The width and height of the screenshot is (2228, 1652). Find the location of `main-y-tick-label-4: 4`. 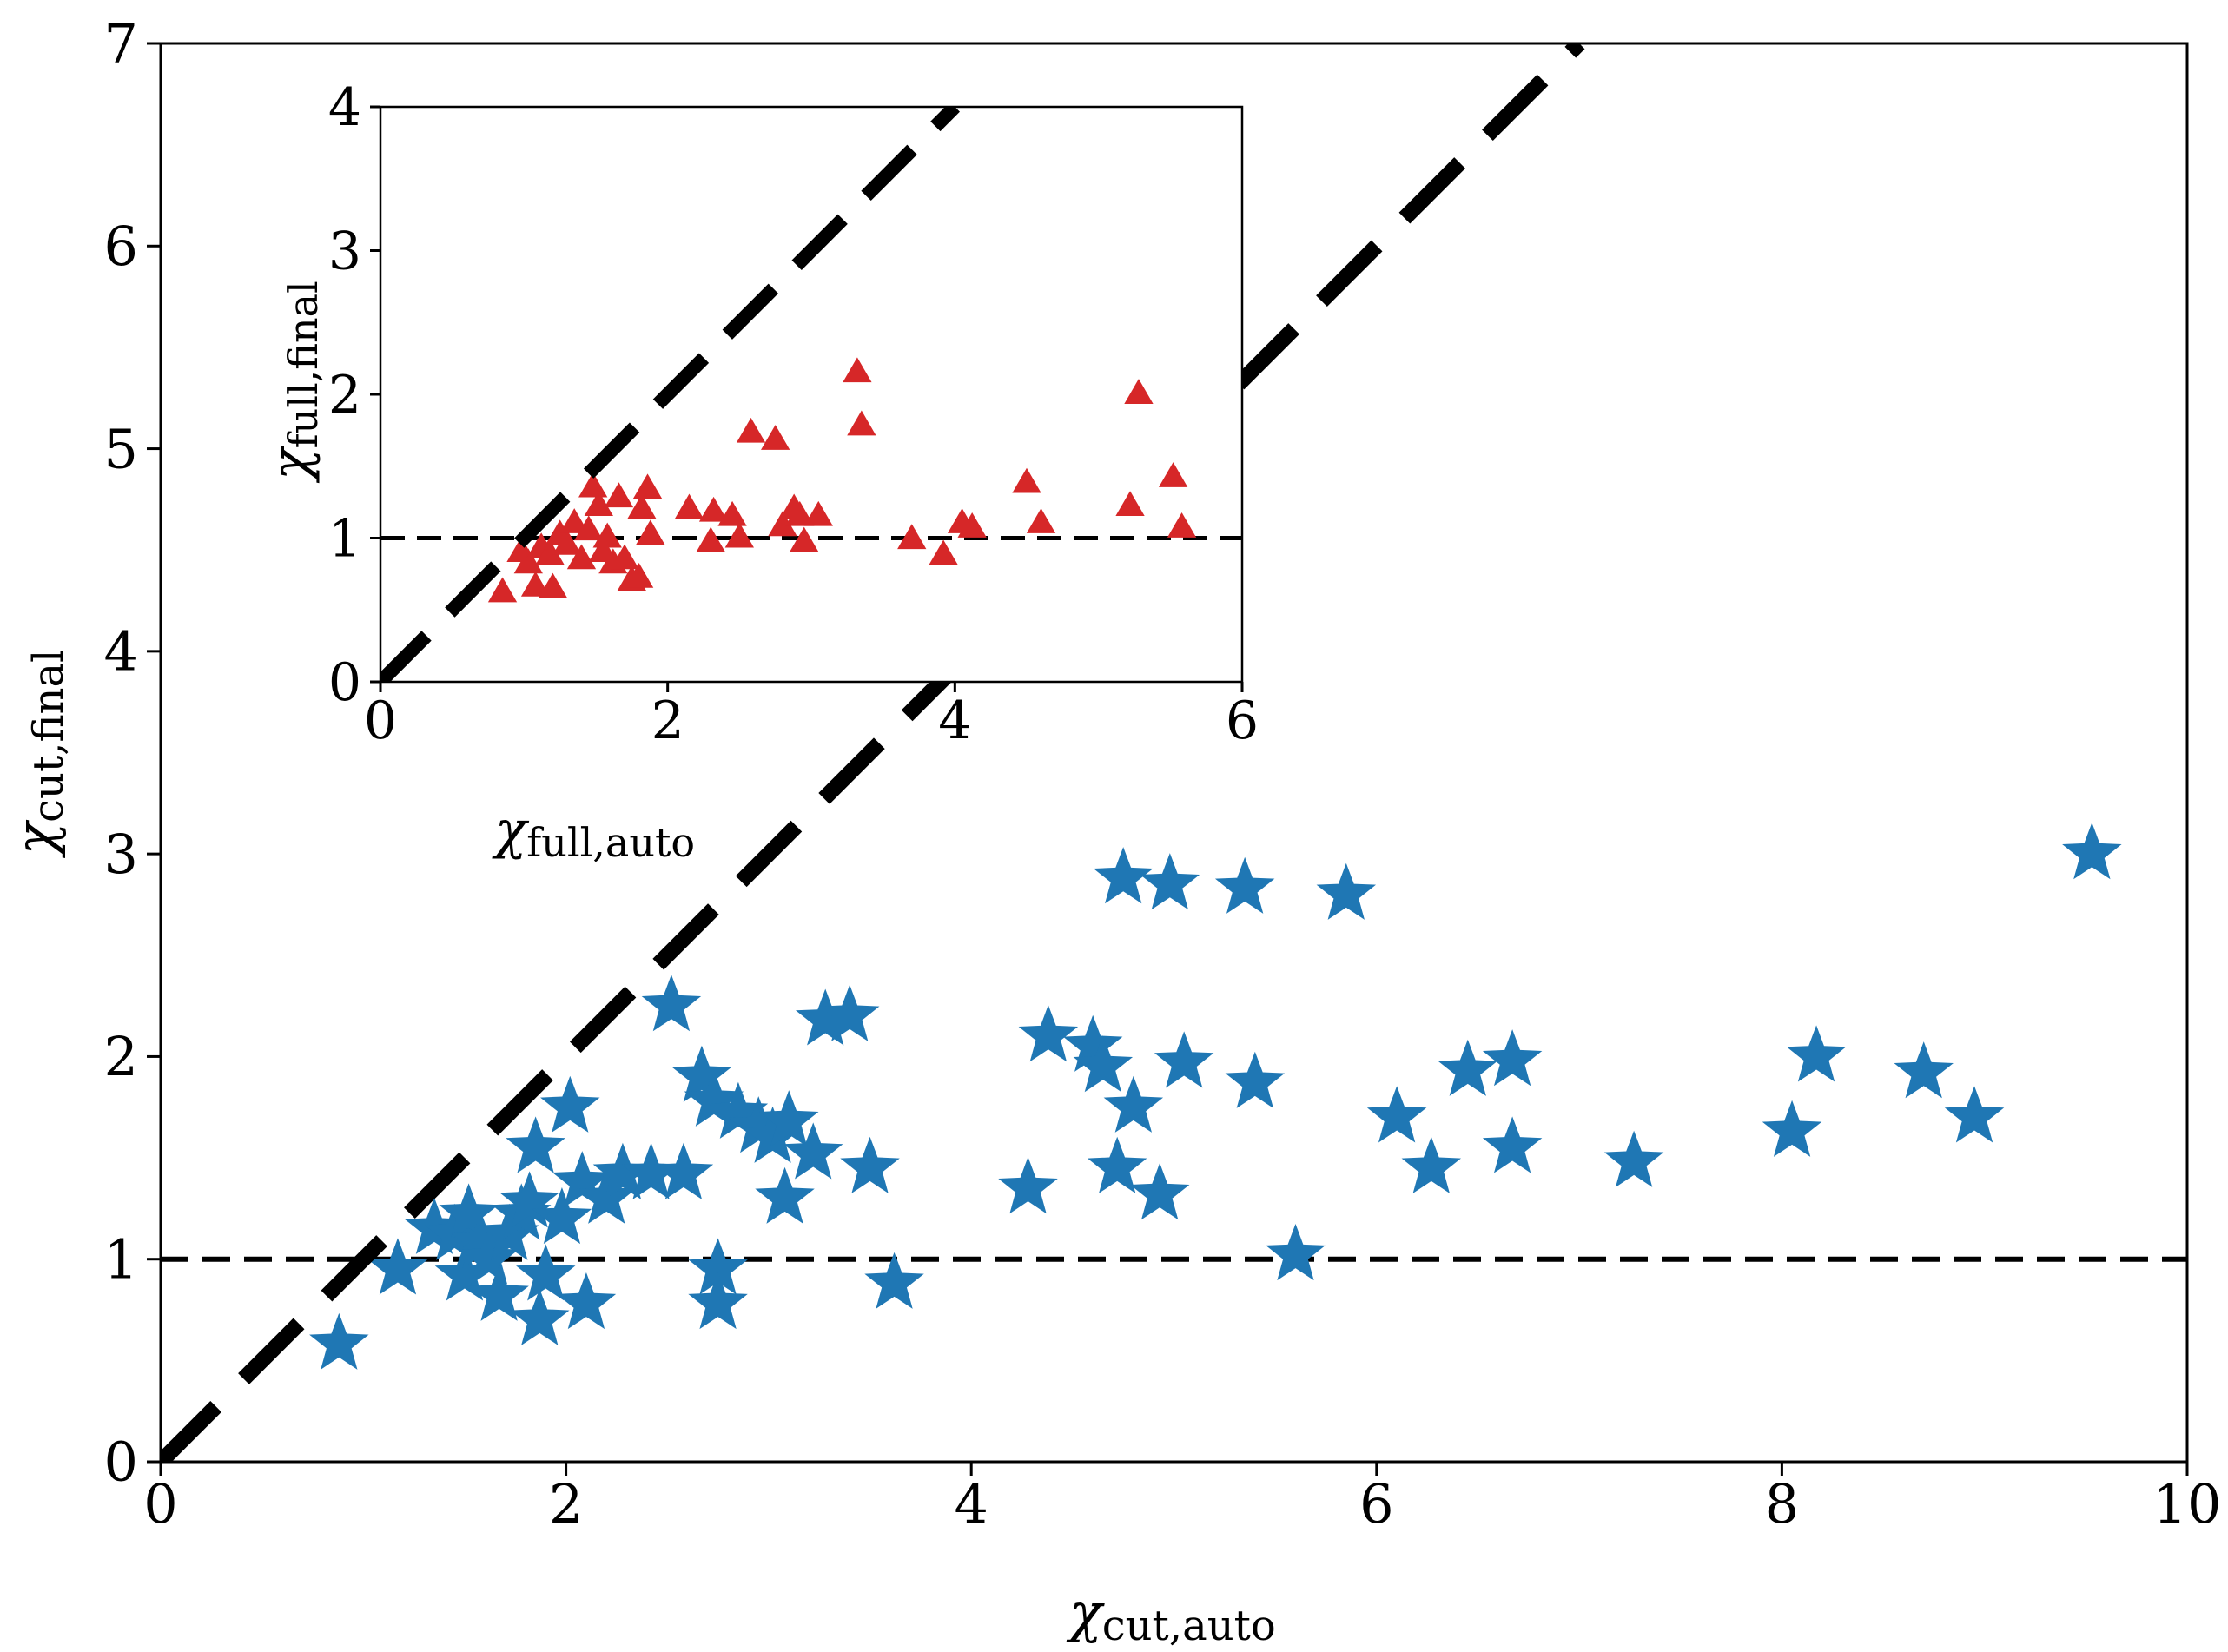

main-y-tick-label-4: 4 is located at coordinates (121, 652).